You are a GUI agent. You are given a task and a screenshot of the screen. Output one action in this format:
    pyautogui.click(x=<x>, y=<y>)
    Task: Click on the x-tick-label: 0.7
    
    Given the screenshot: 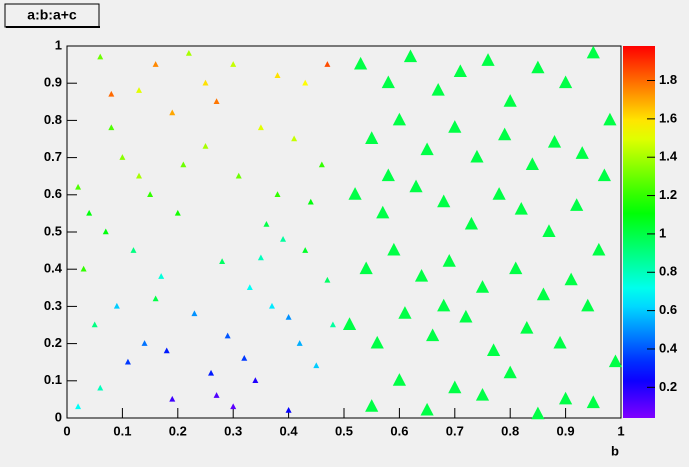 What is the action you would take?
    pyautogui.click(x=455, y=430)
    